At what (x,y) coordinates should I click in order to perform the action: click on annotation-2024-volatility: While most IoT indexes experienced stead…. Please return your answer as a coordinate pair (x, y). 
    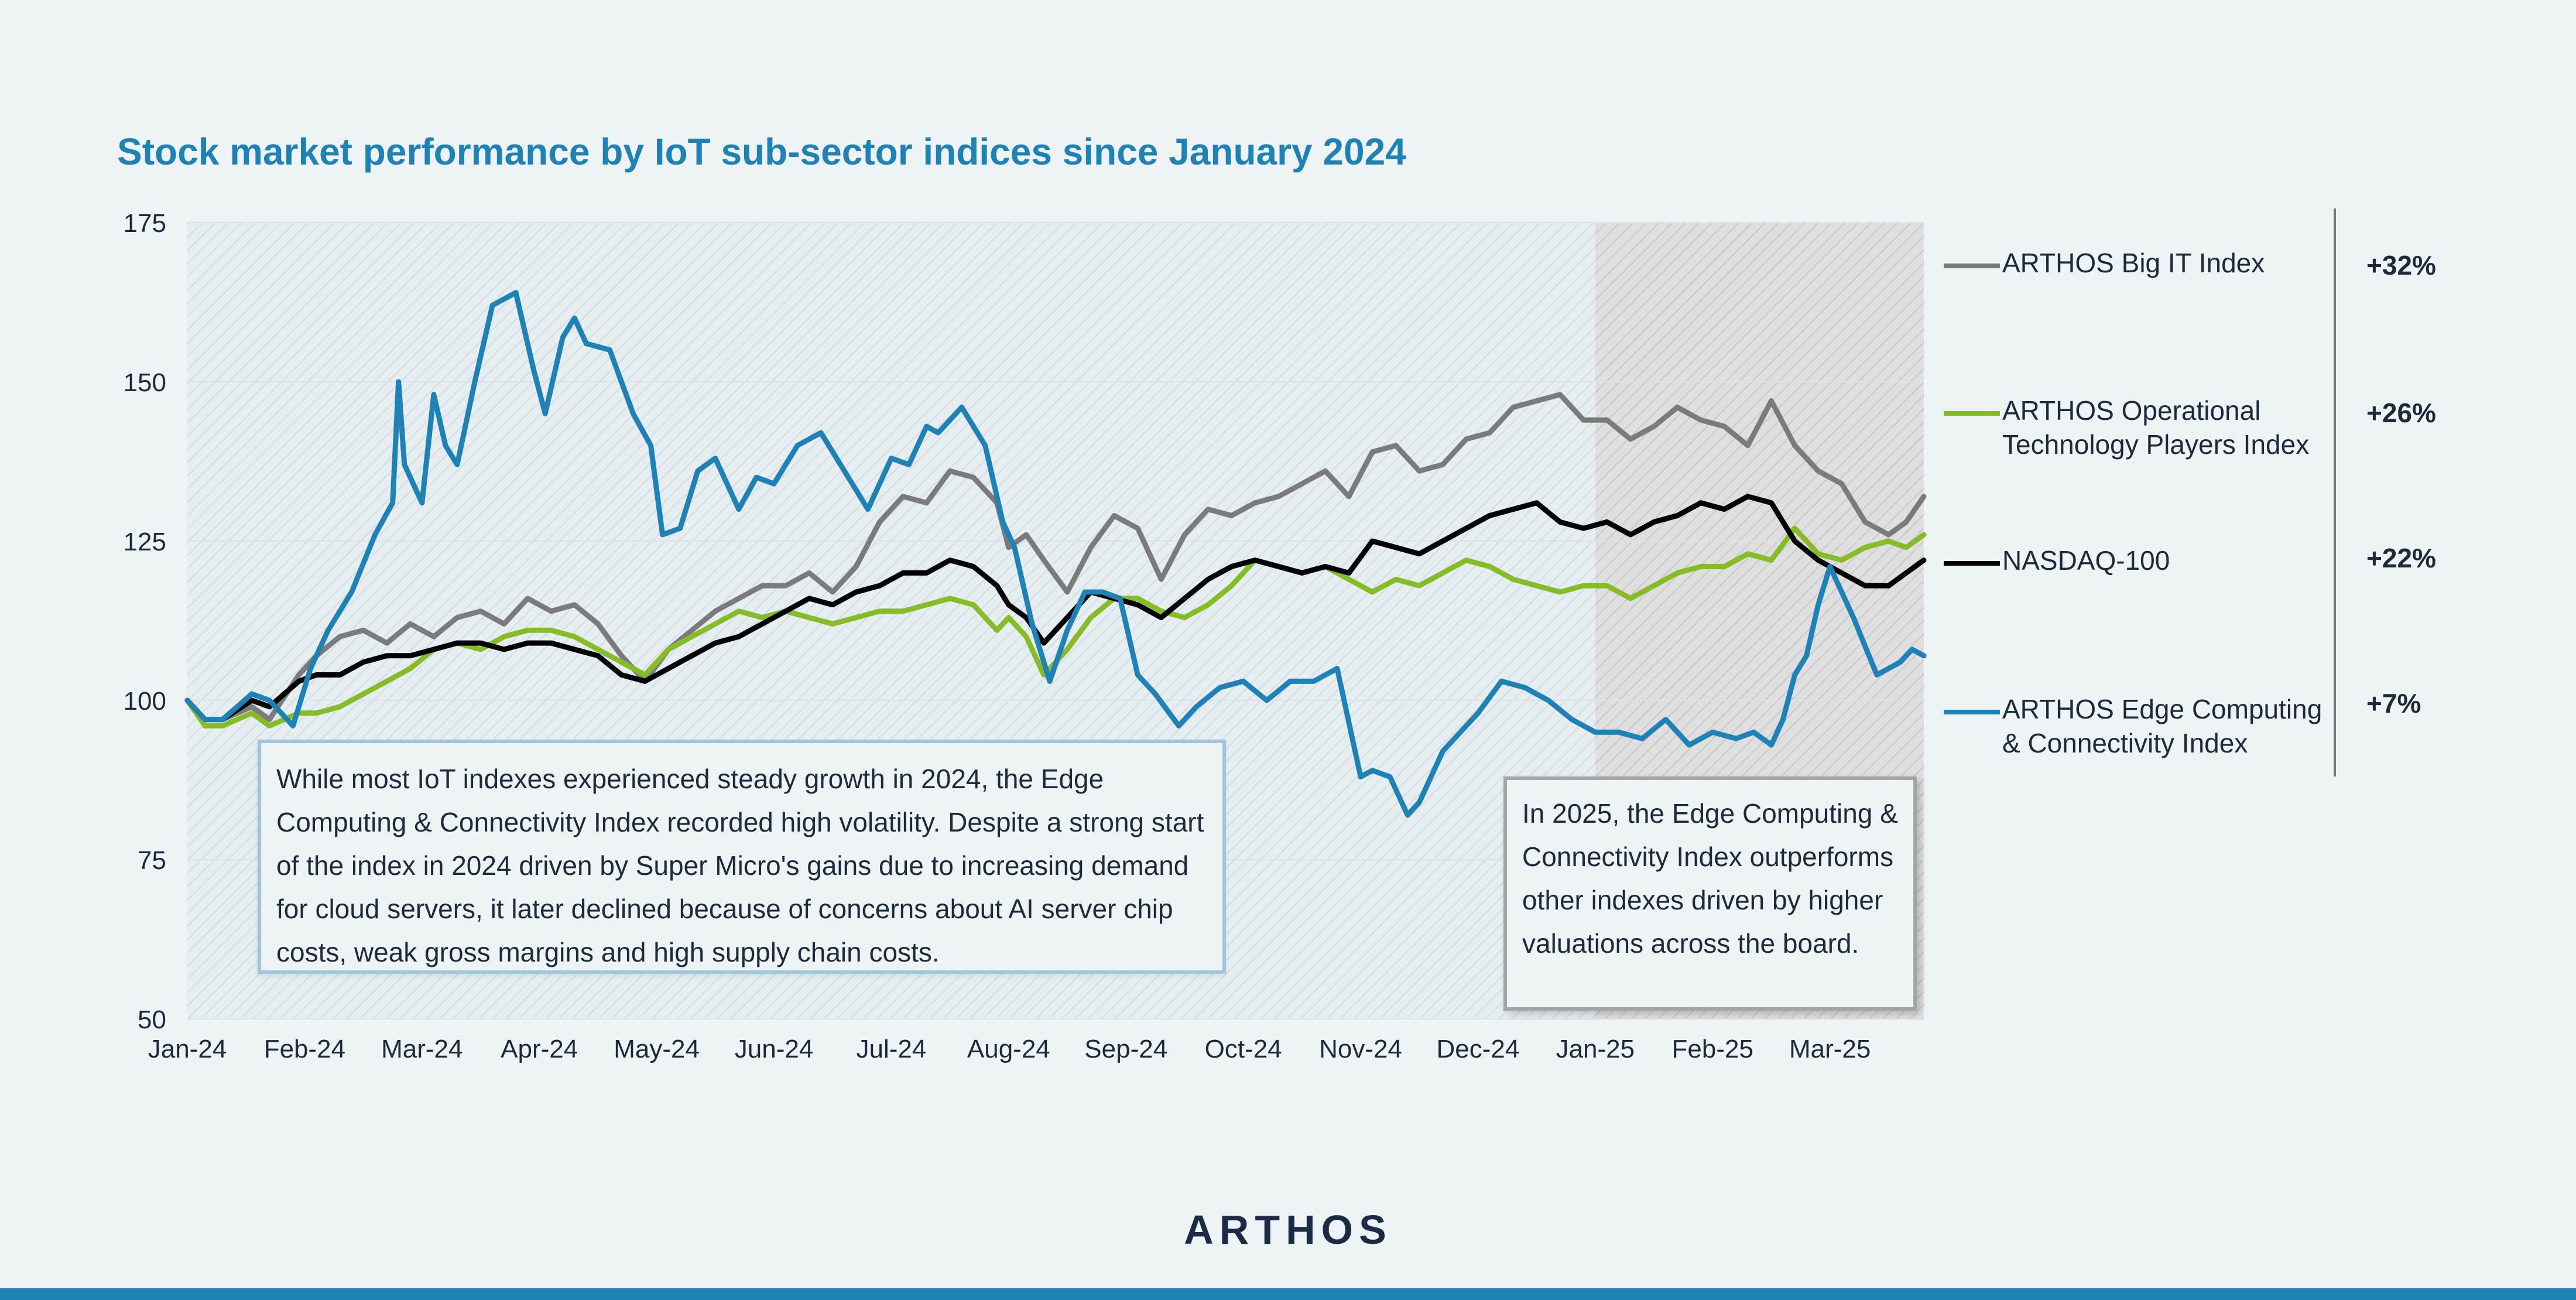
    Looking at the image, I should click on (742, 857).